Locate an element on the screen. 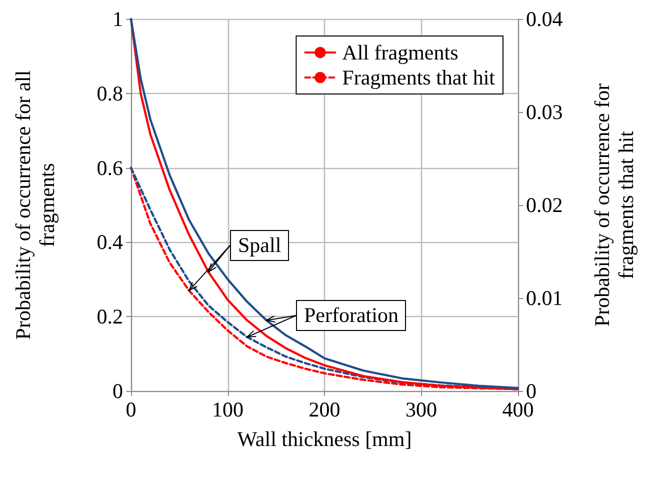 The image size is (653, 478). y-axis-title: Probability of occurrence for all fragments is located at coordinates (35, 205).